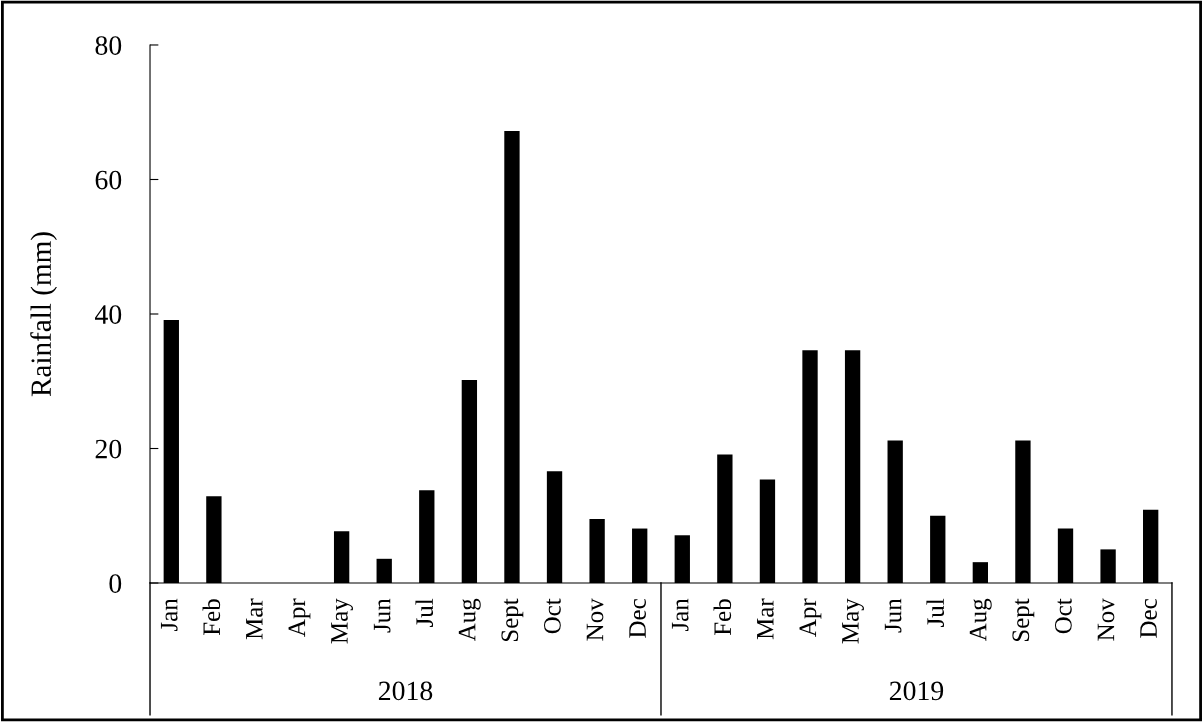 This screenshot has height=722, width=1203. What do you see at coordinates (108, 449) in the screenshot?
I see `y-tick-label: 20` at bounding box center [108, 449].